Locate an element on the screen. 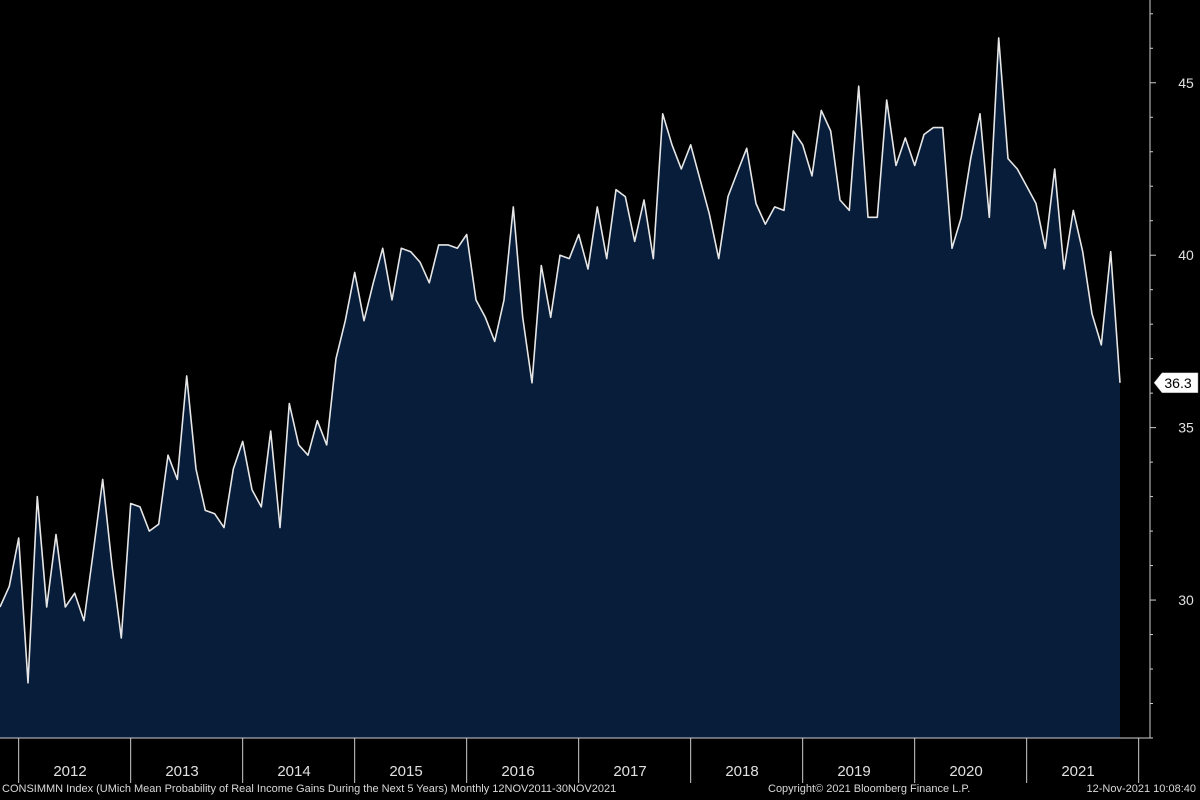 The width and height of the screenshot is (1200, 800). y-tick-label: 45 is located at coordinates (1186, 83).